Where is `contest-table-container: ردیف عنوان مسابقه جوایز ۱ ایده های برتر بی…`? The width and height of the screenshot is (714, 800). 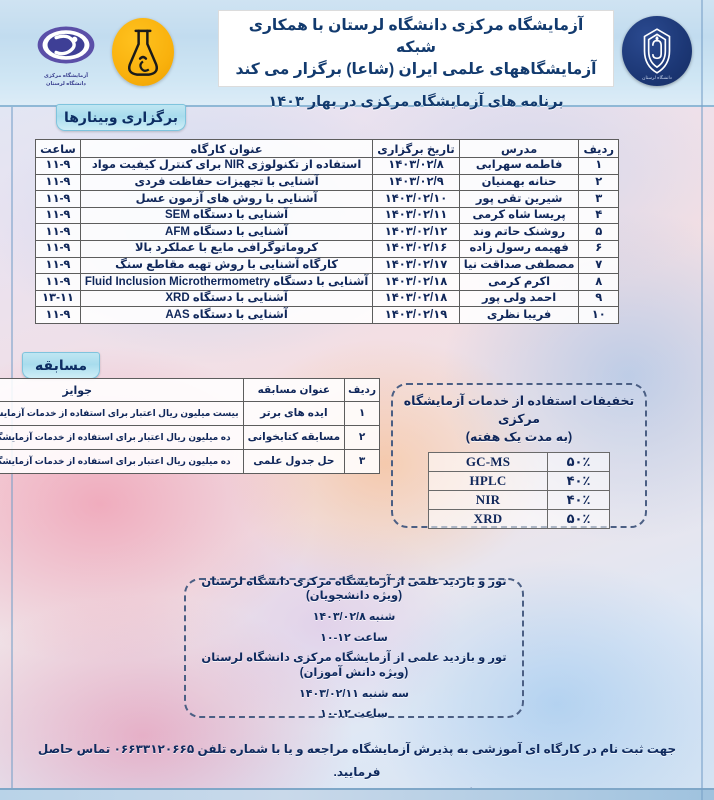
contest-table-container: ردیف عنوان مسابقه جوایز ۱ ایده های برتر بی… is located at coordinates (190, 426).